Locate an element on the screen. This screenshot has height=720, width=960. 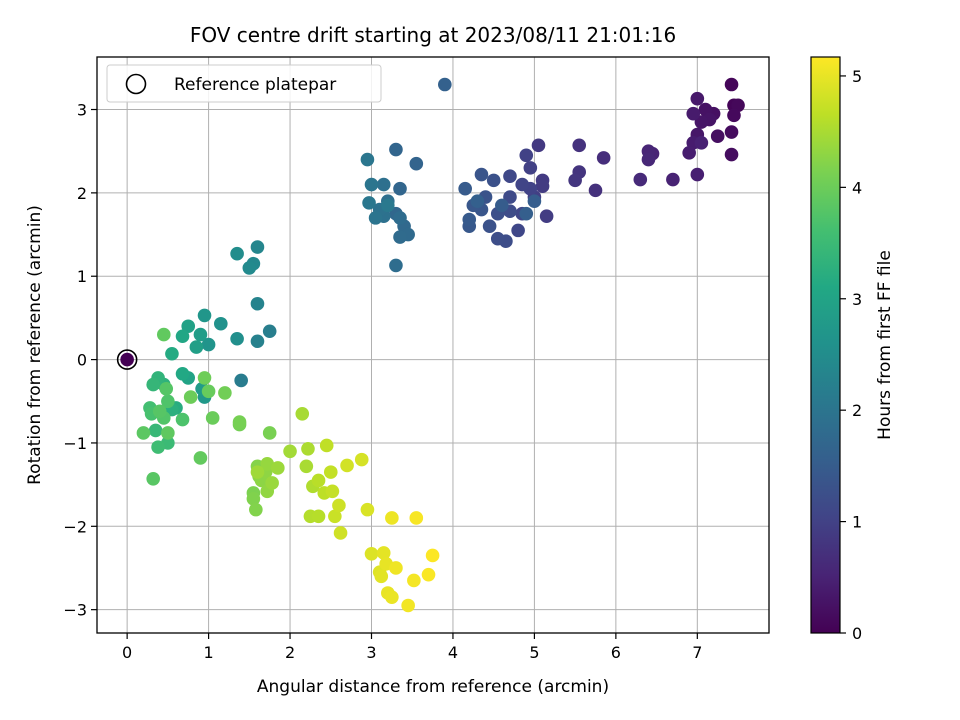
colorbar-gradient is located at coordinates (825, 345).